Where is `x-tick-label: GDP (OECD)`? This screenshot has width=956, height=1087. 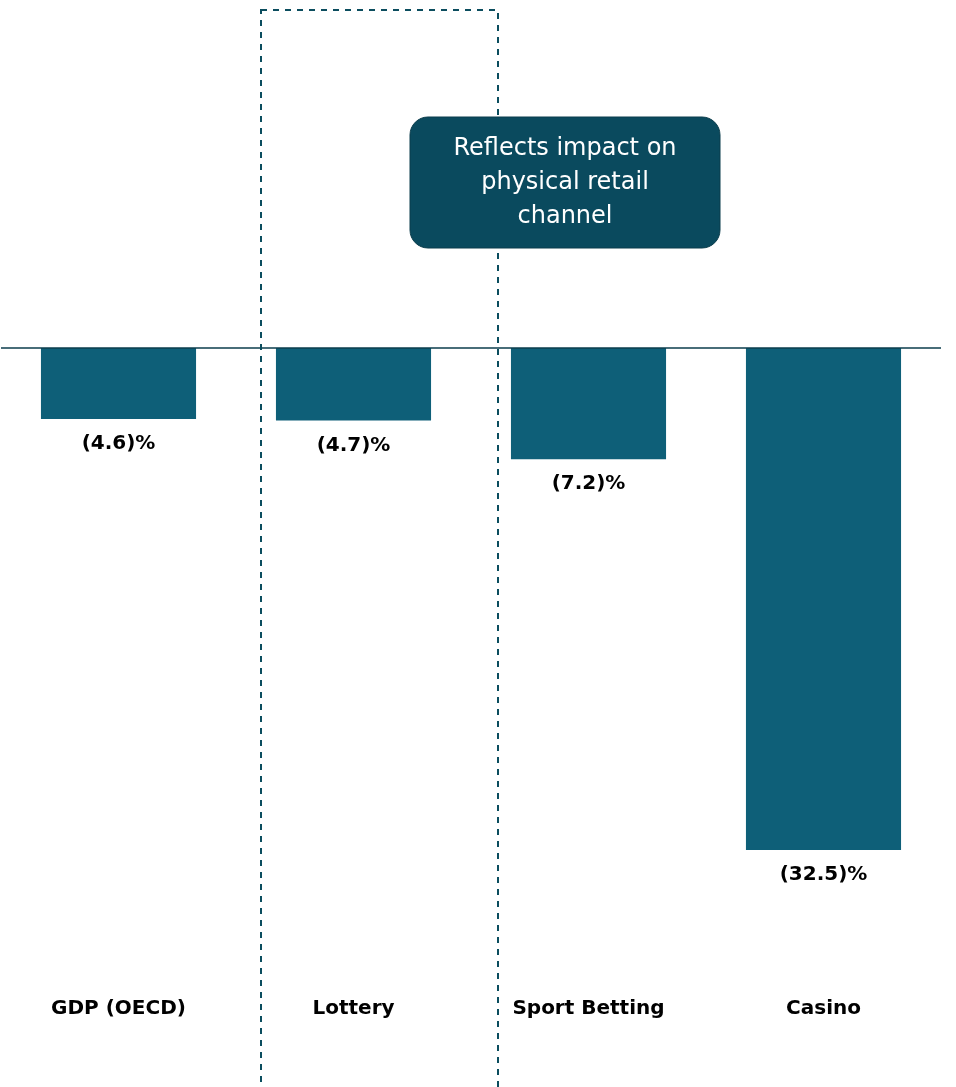
x-tick-label: GDP (OECD) is located at coordinates (118, 1006).